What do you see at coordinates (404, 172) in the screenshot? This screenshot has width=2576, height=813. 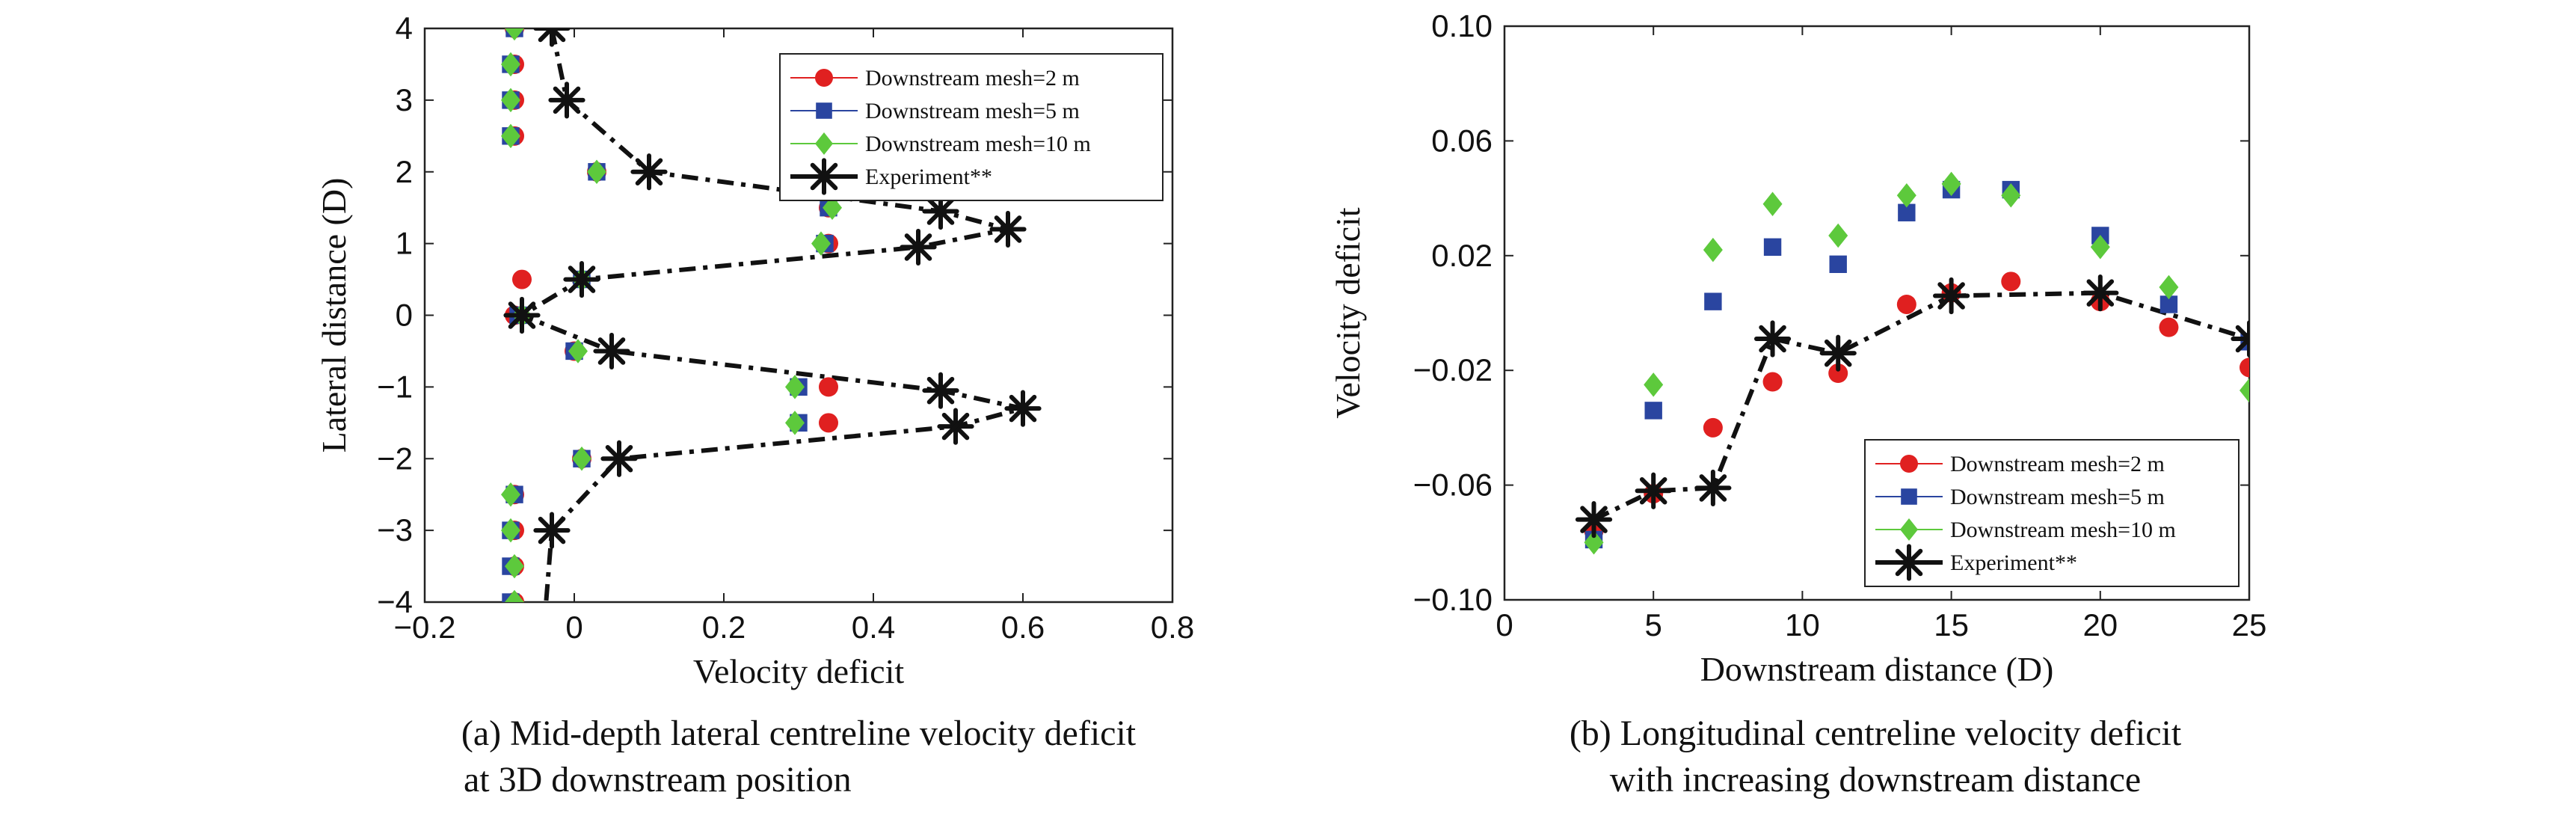 I see `a-ytick-label: 2` at bounding box center [404, 172].